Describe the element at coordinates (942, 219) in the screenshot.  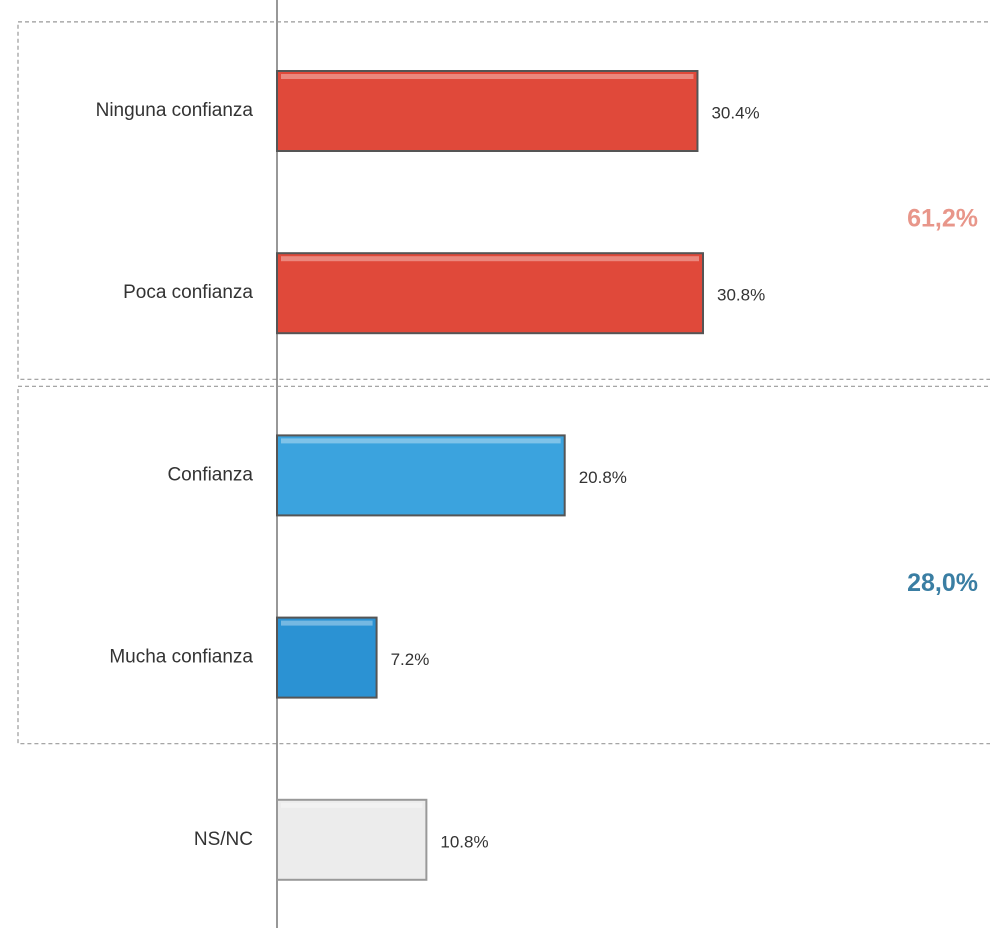
I see `group-total: 61,2%` at that location.